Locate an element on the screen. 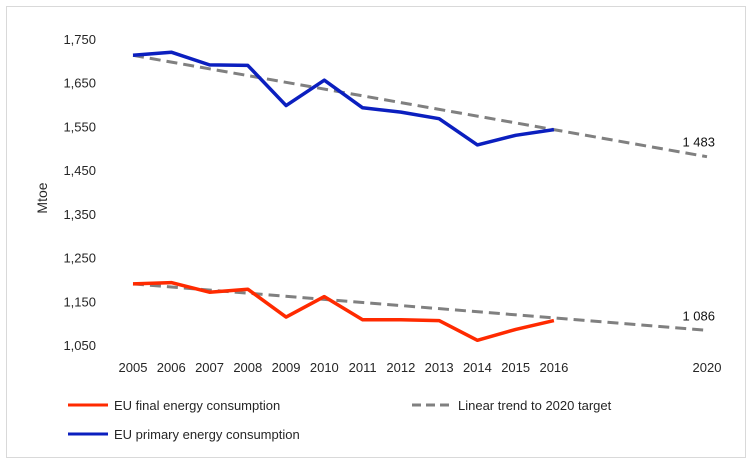 The image size is (754, 470). end-value-label: 1 483 is located at coordinates (698, 142).